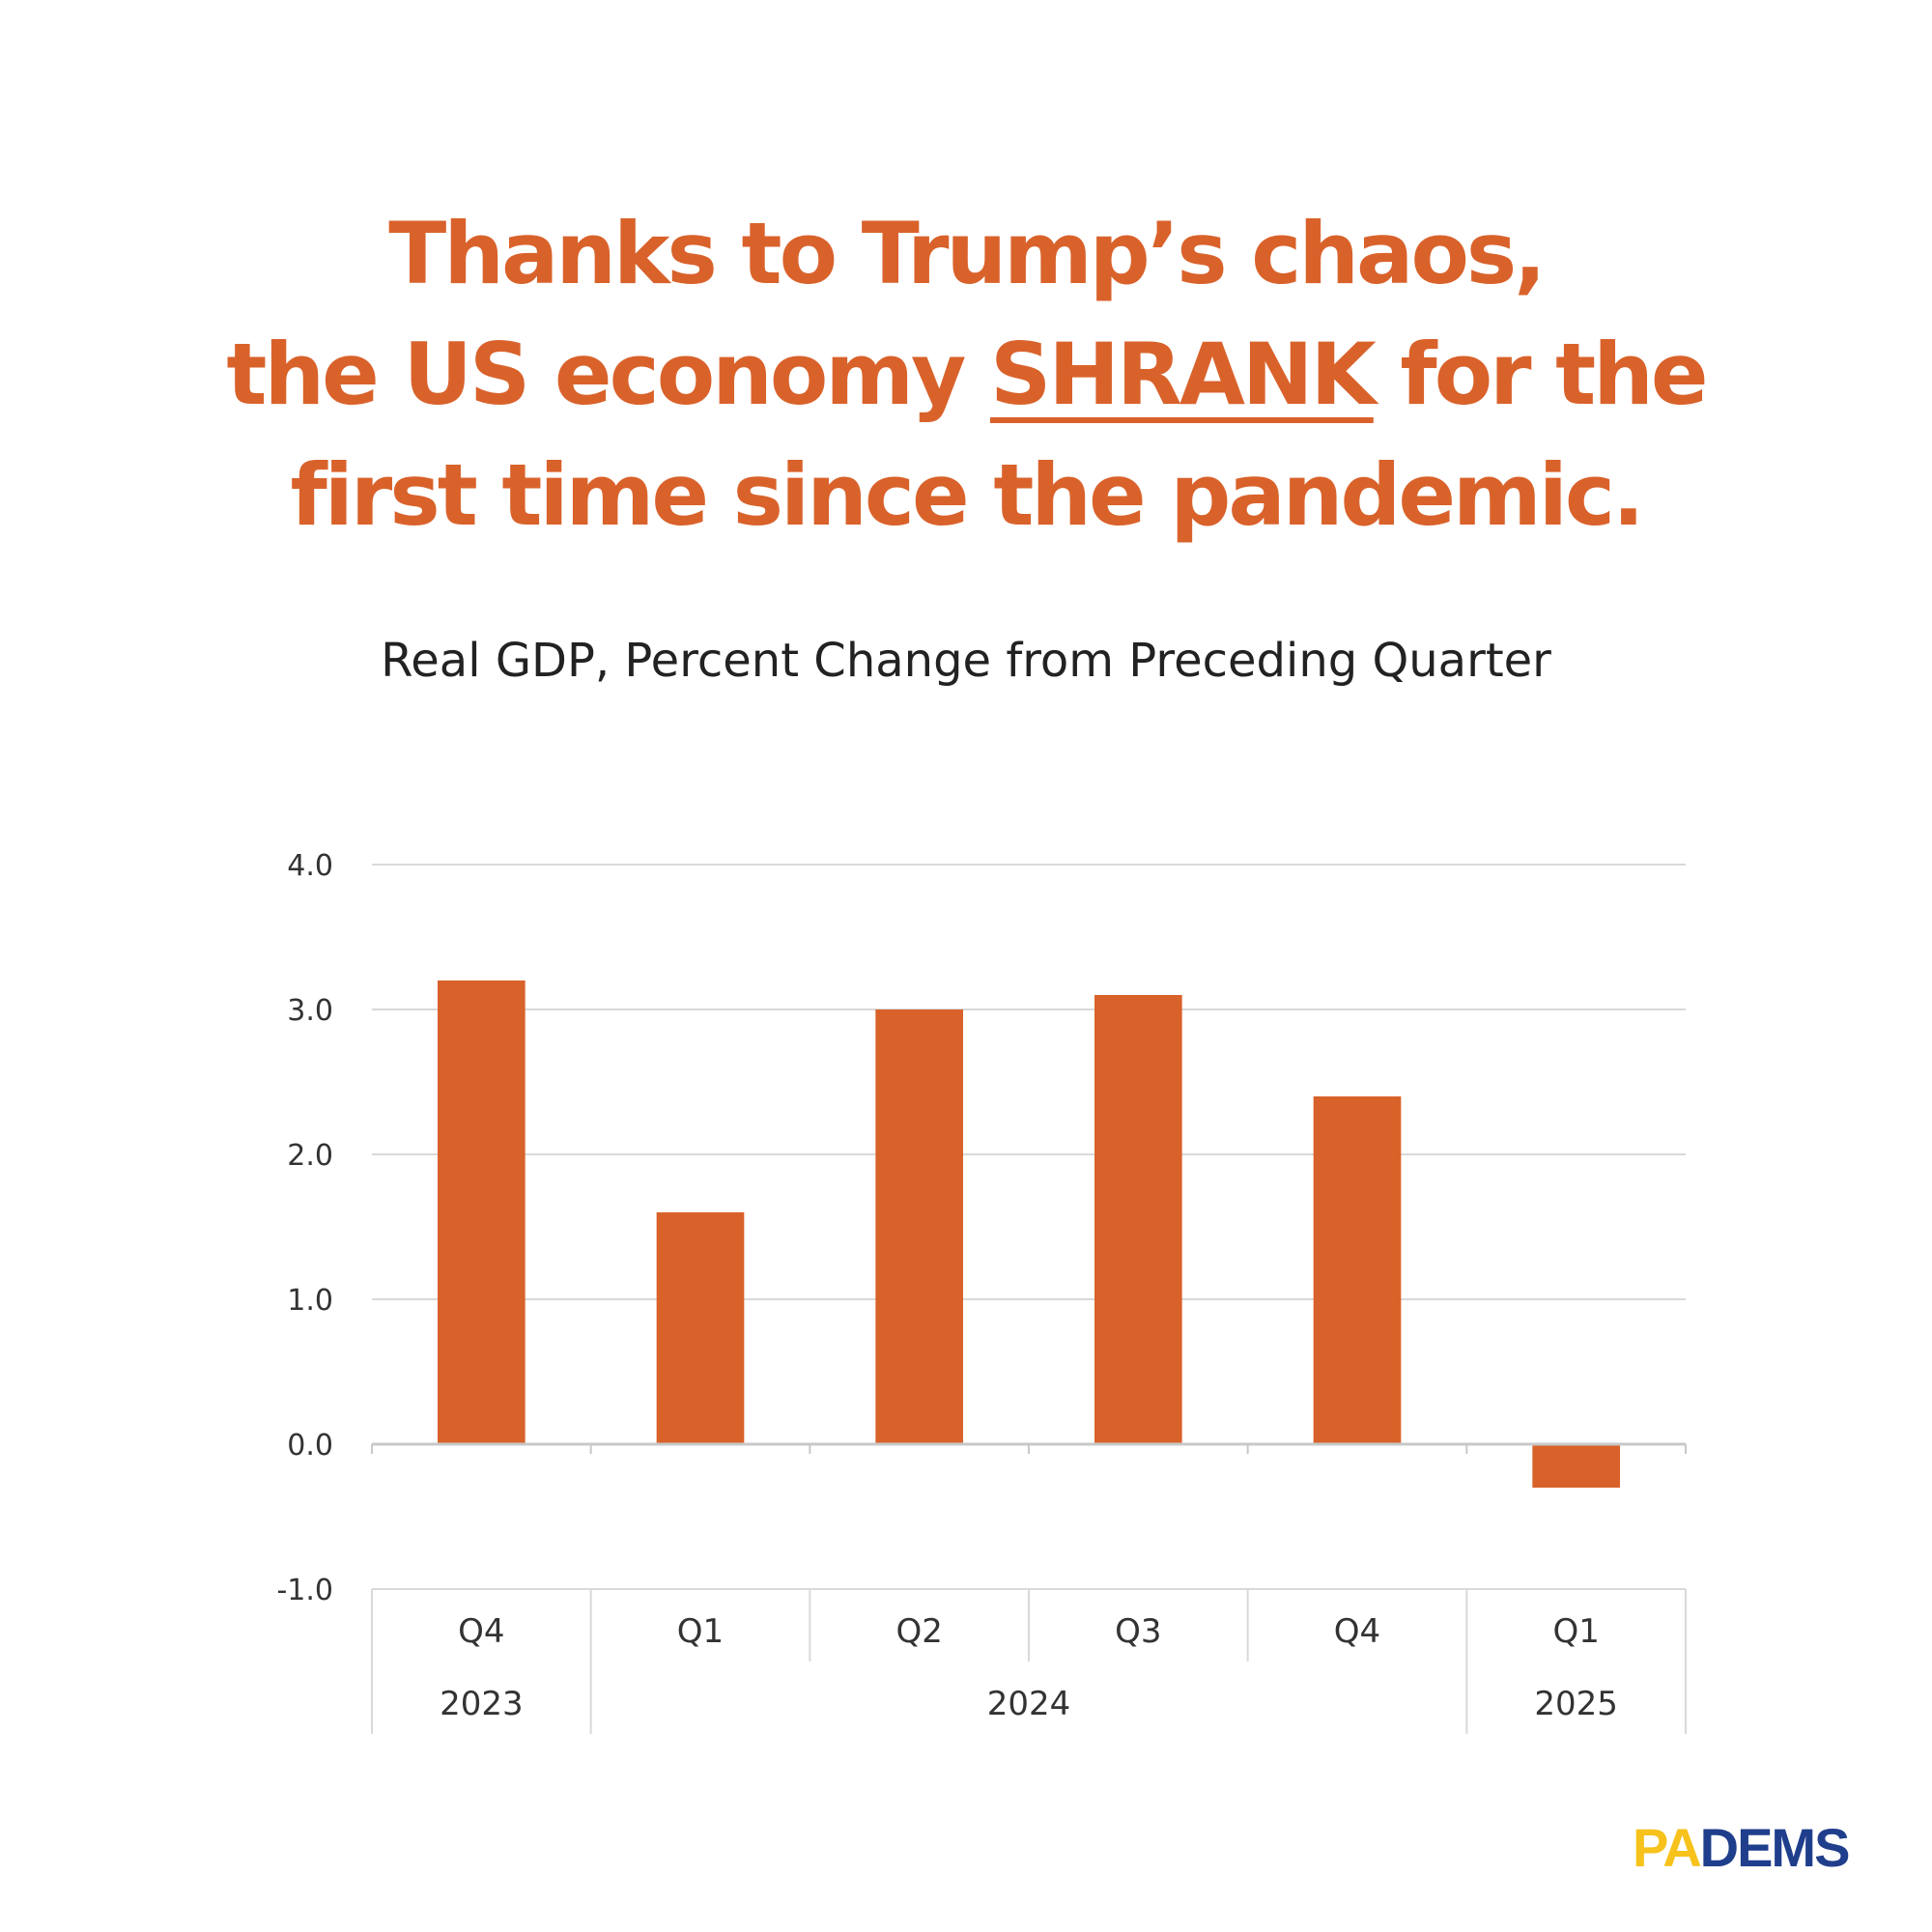  What do you see at coordinates (310, 1156) in the screenshot?
I see `y-tick-label: 2.0` at bounding box center [310, 1156].